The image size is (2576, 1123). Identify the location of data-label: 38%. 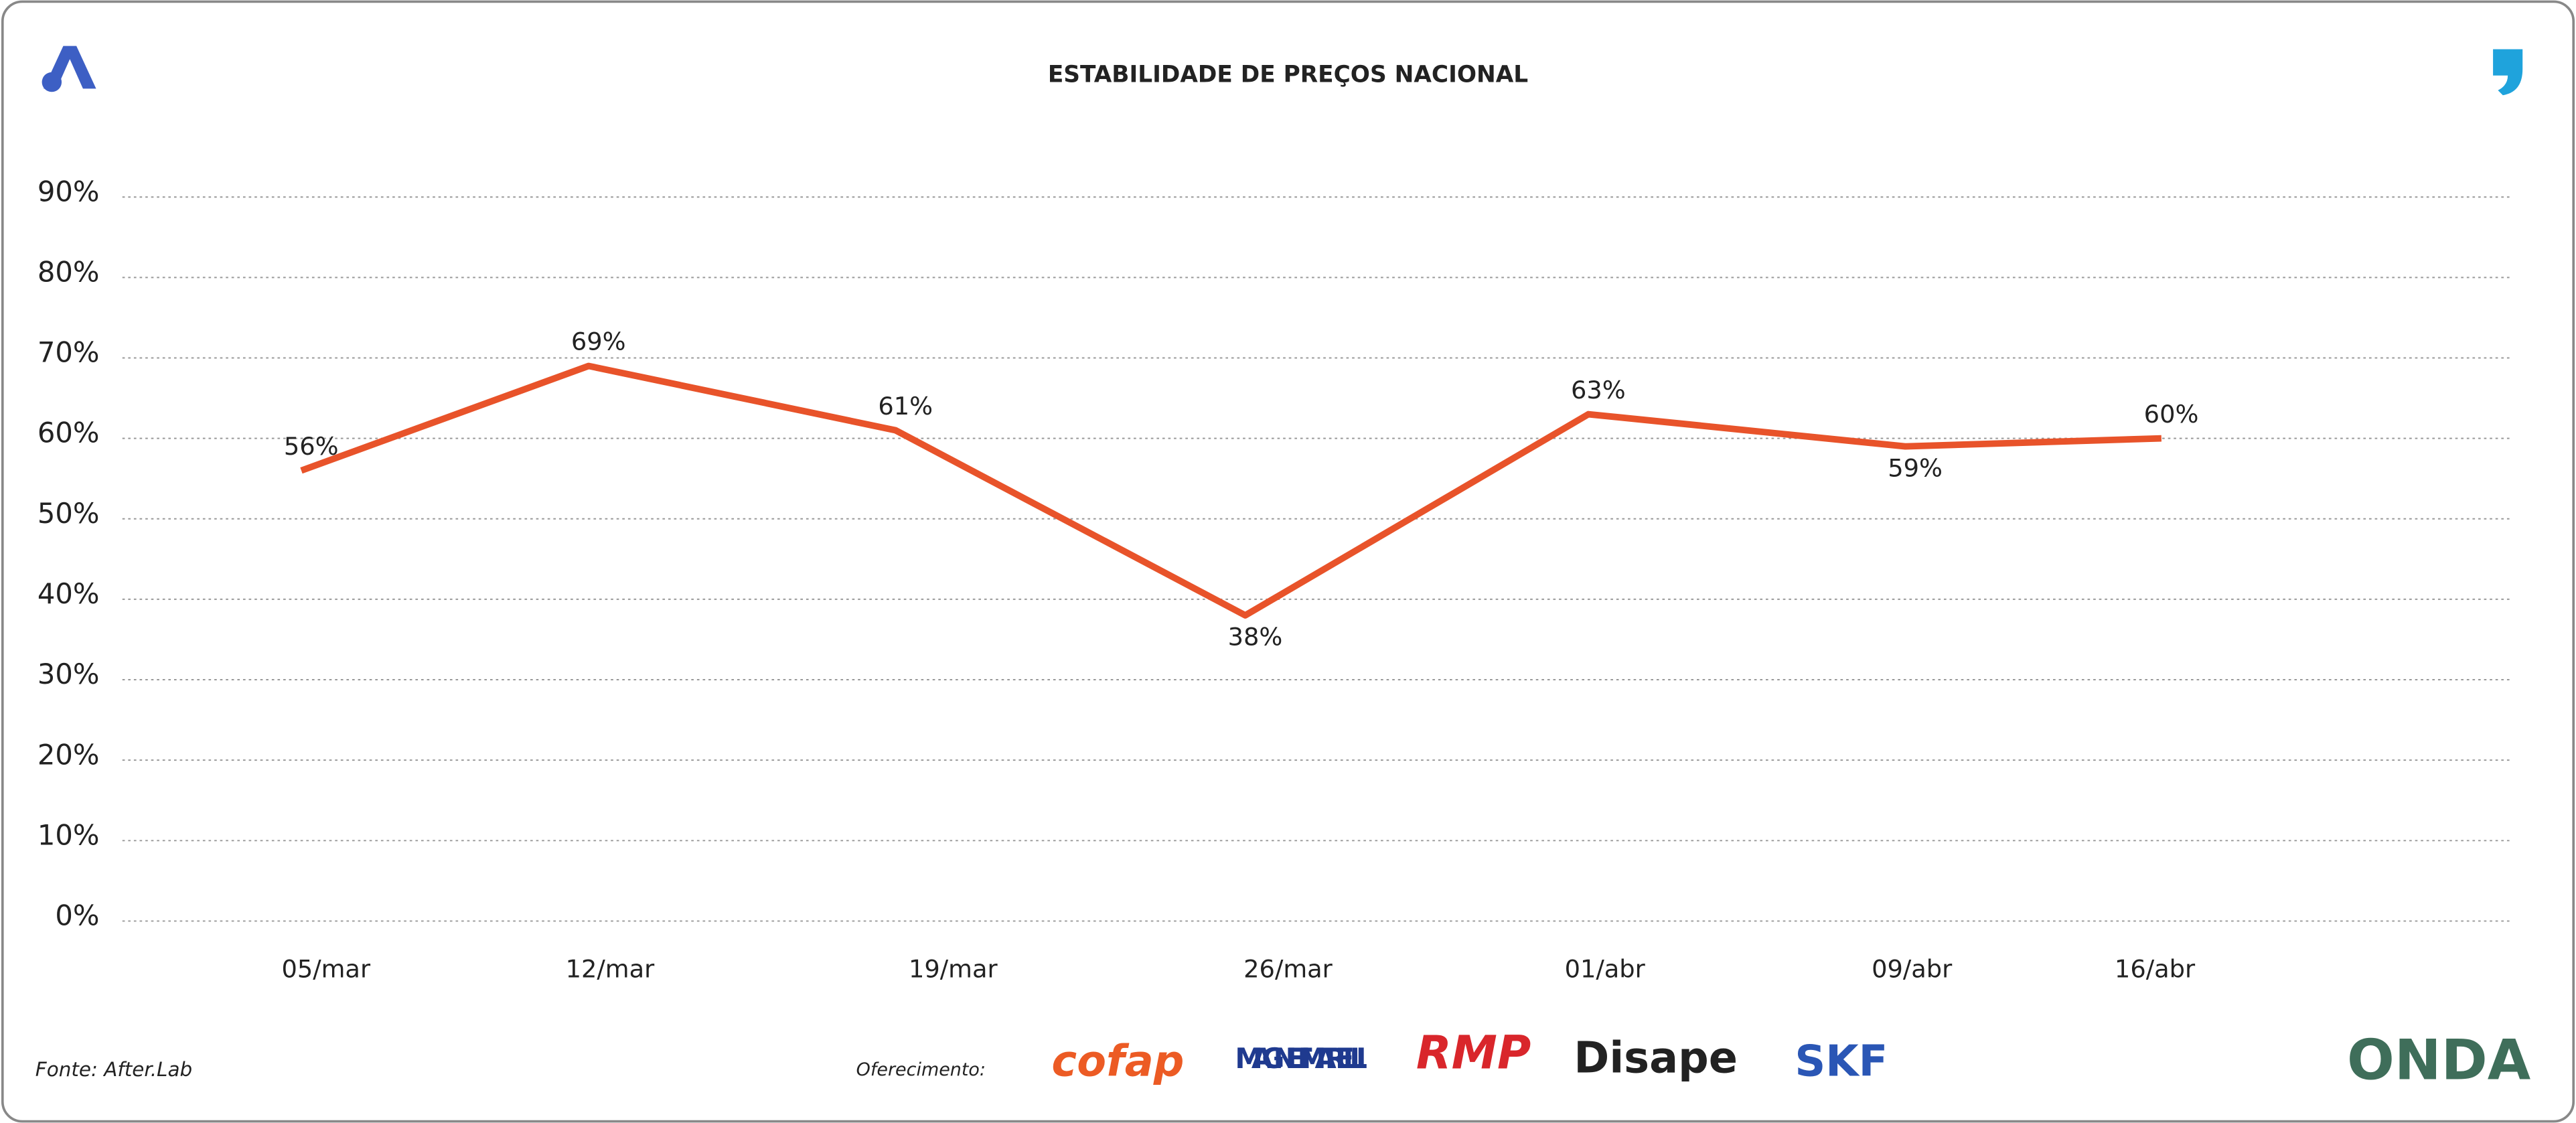
(1255, 637).